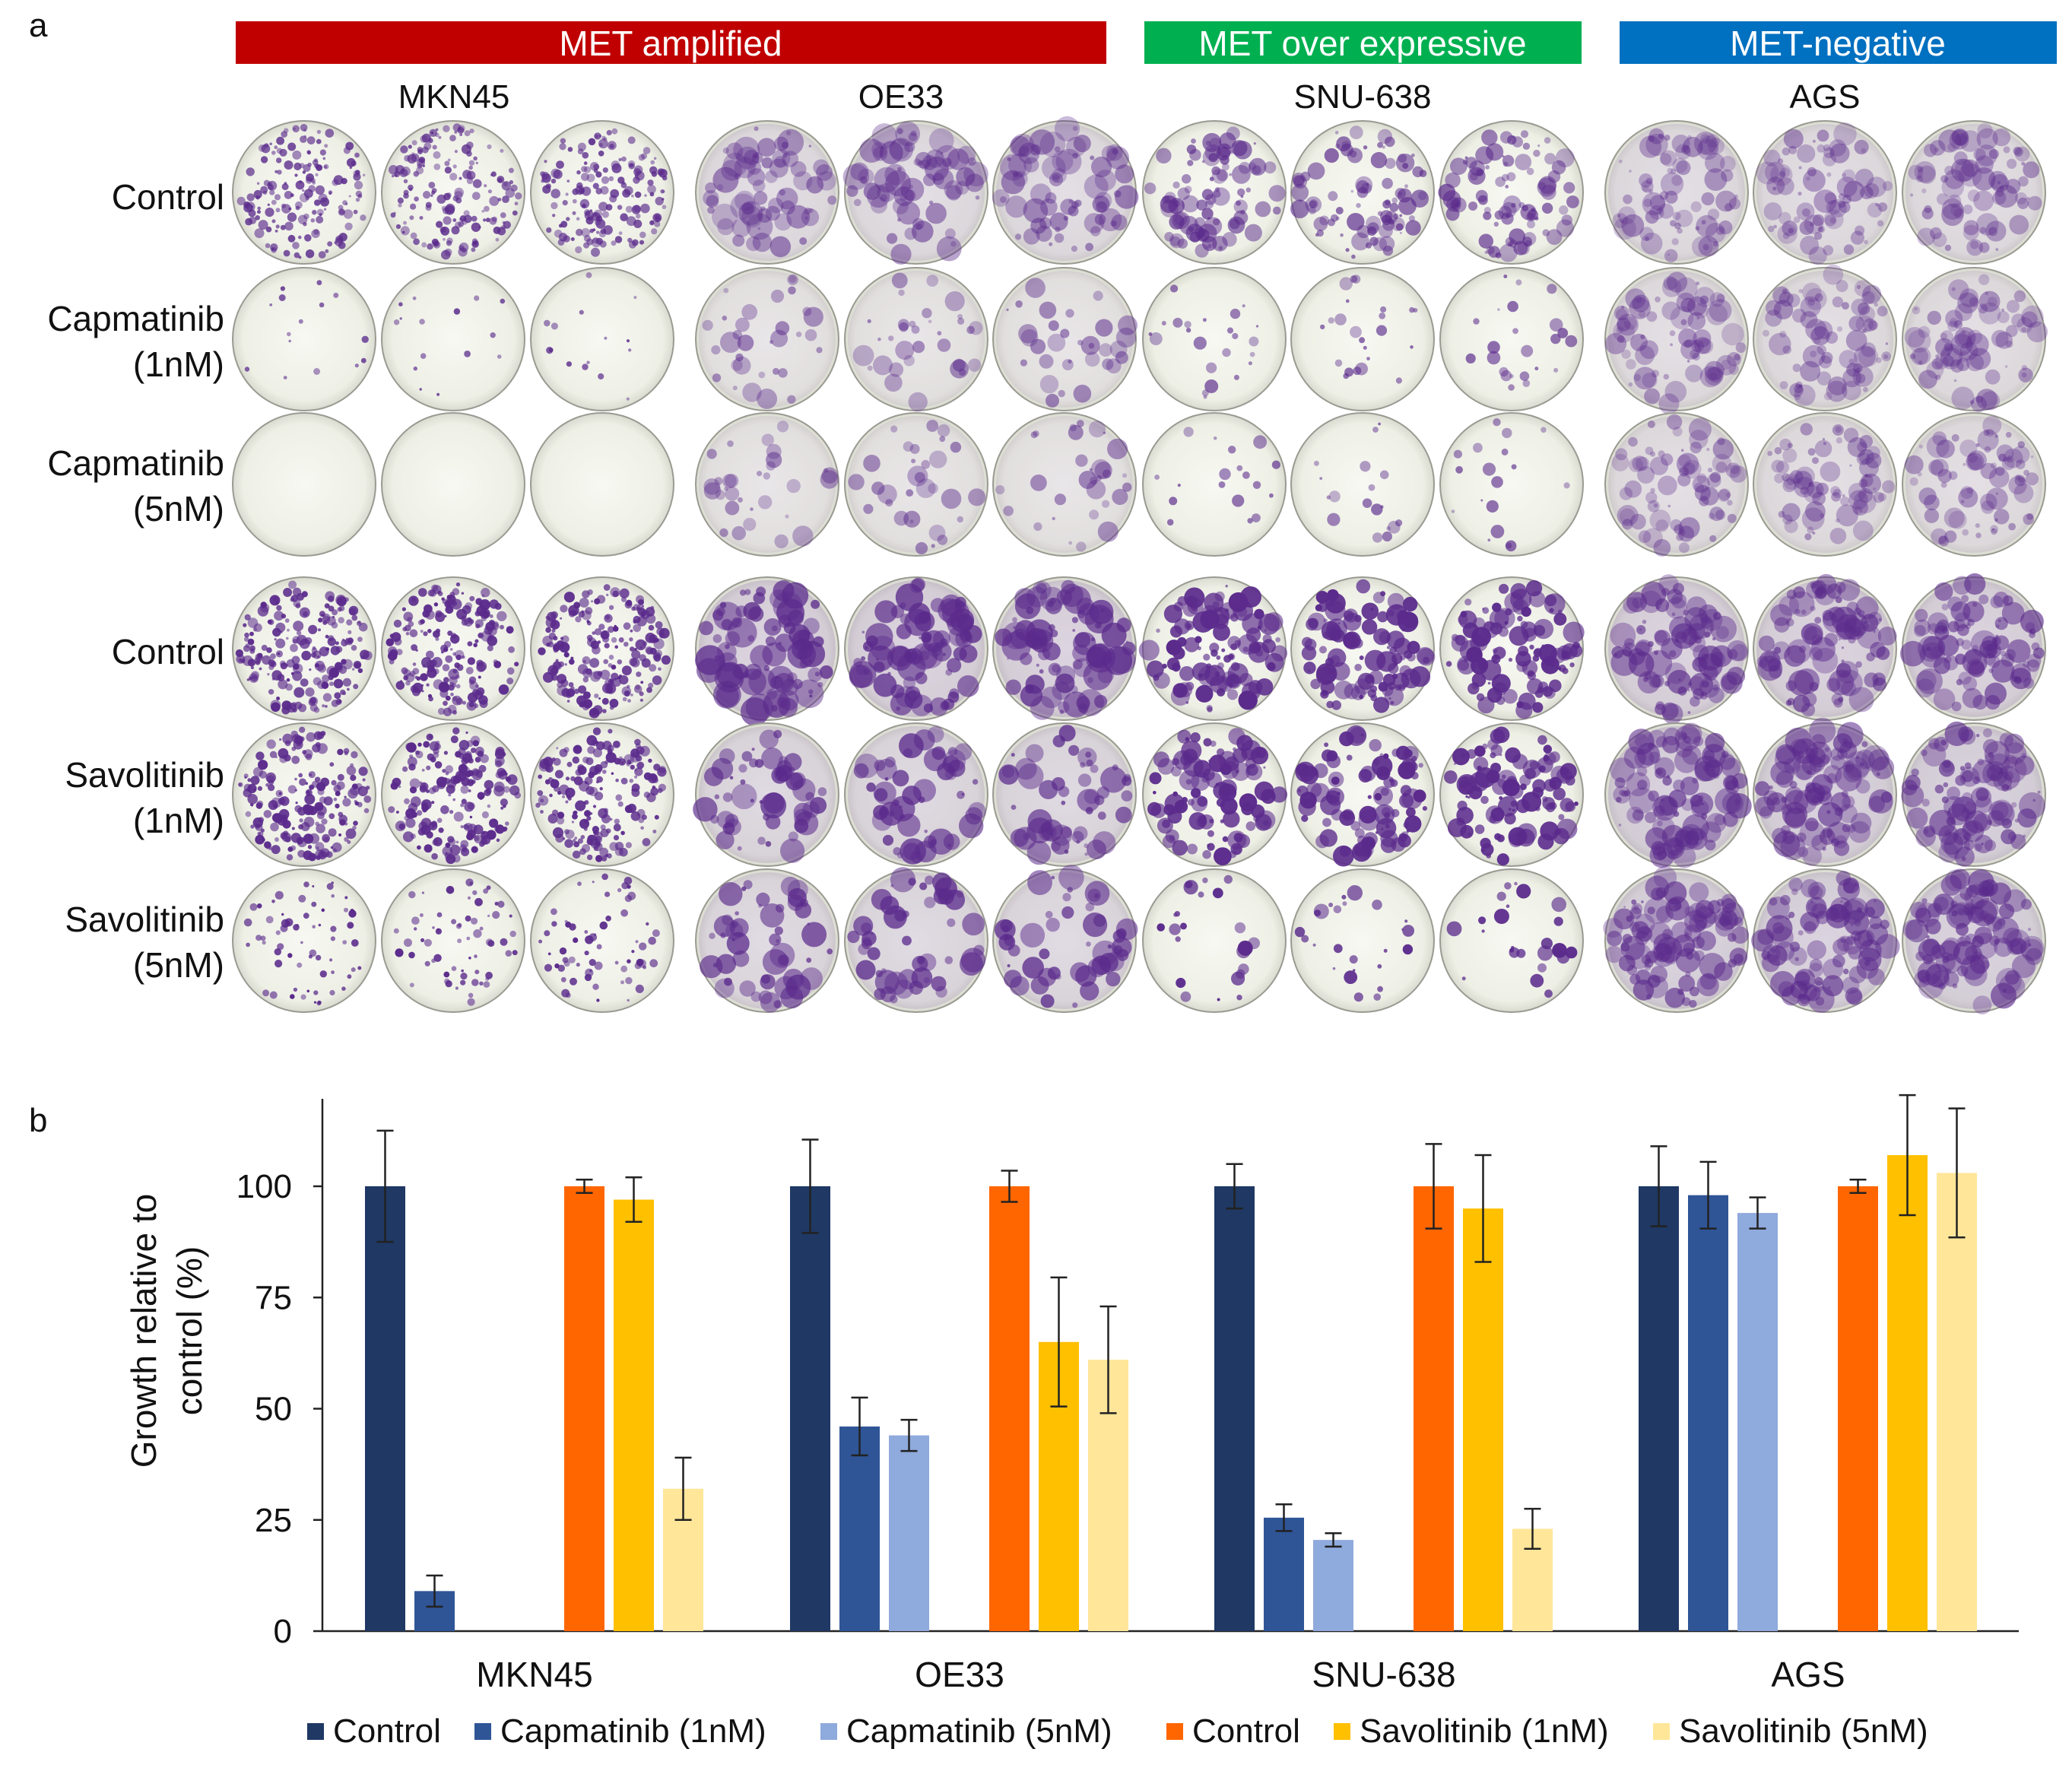 This screenshot has width=2072, height=1768. I want to click on cell-line-label-mkn45: MKN45, so click(454, 97).